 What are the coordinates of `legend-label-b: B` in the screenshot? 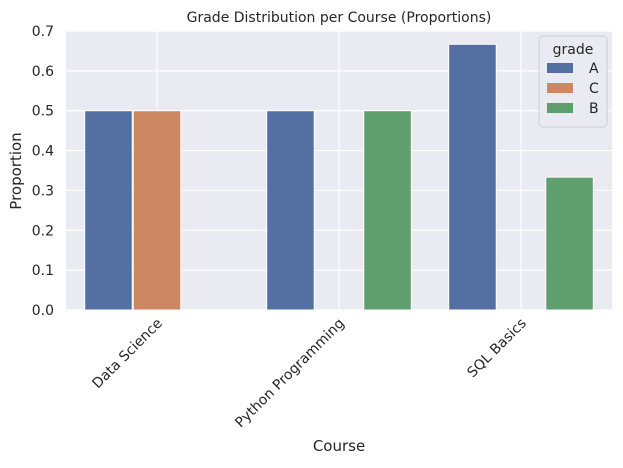 It's located at (594, 109).